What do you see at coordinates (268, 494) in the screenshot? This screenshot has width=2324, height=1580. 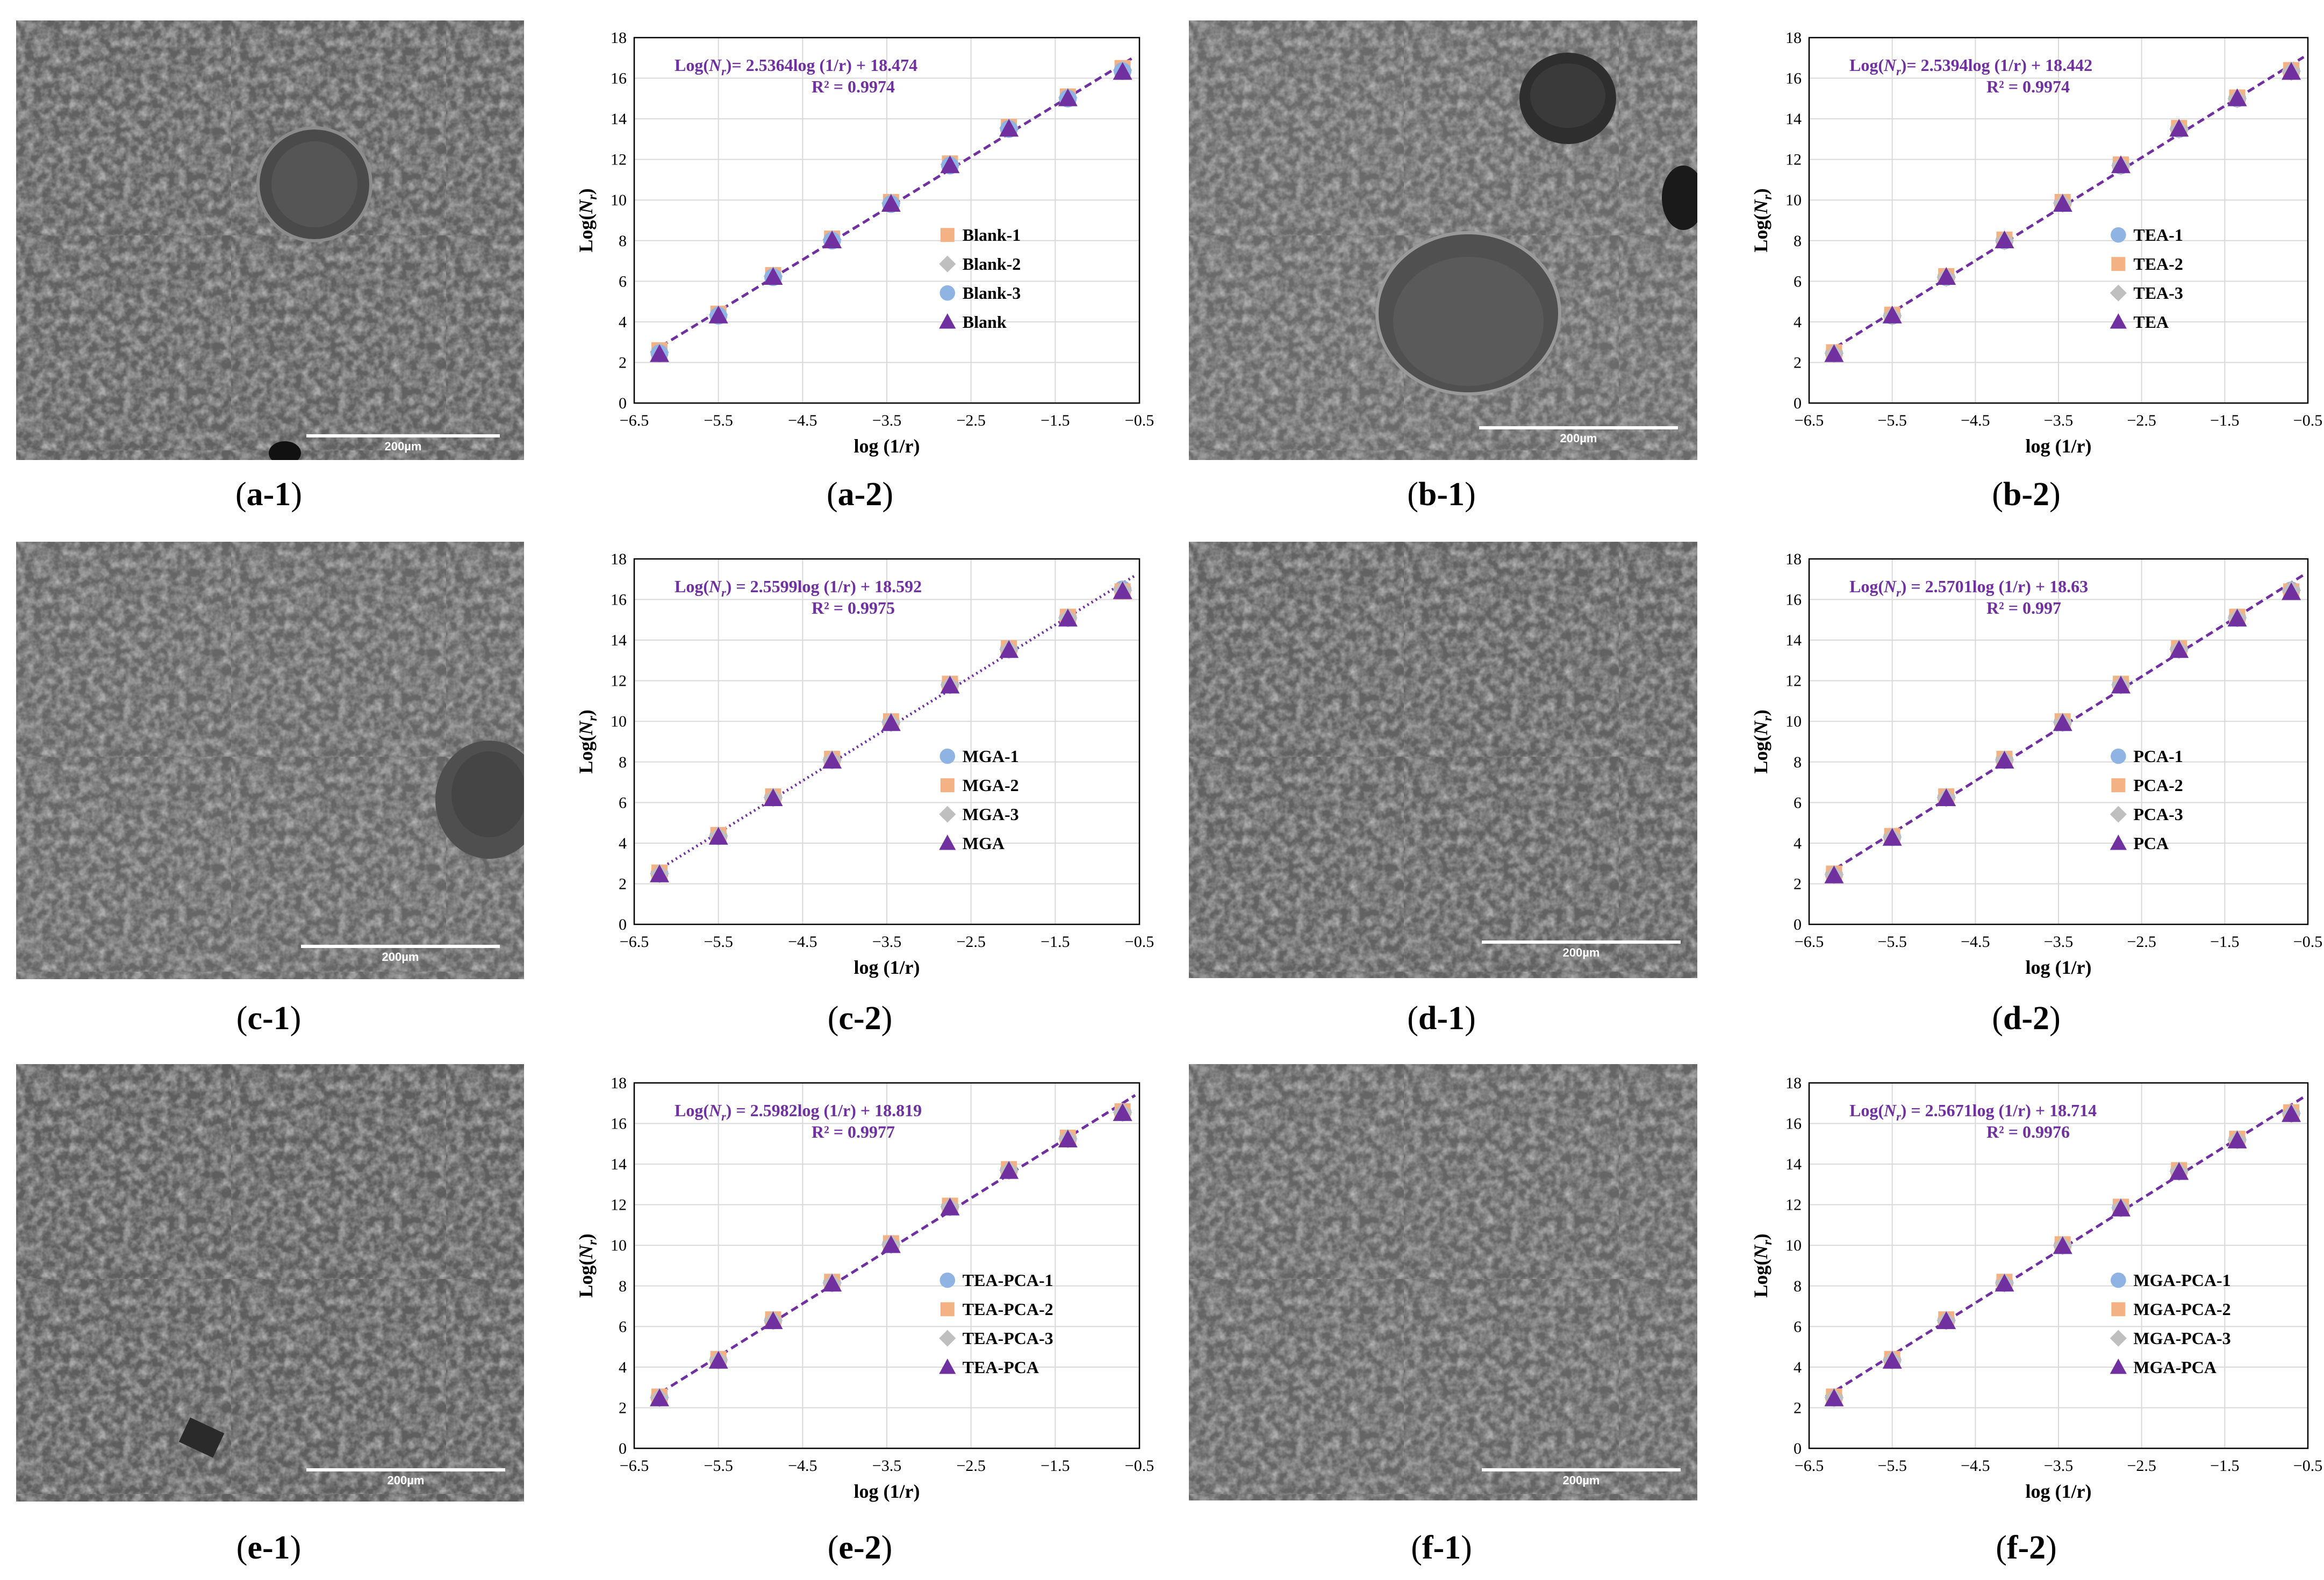 I see `caption-a1: (a-1)` at bounding box center [268, 494].